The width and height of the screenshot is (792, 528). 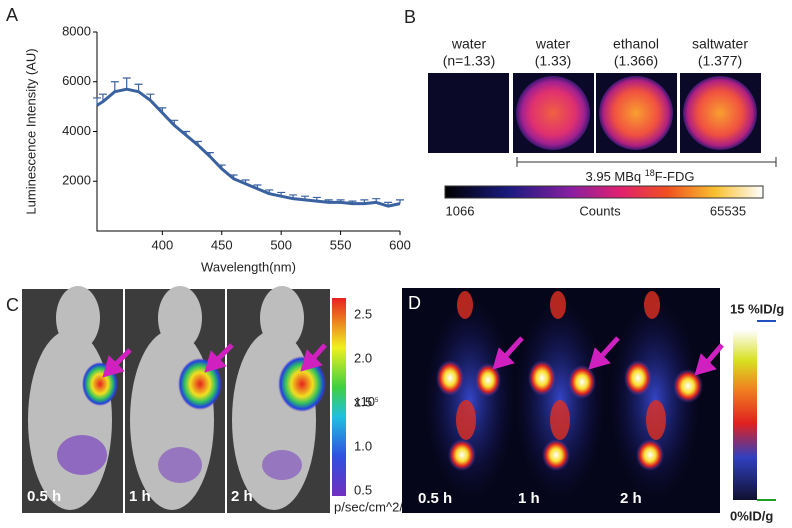 I want to click on colorbar-scale: x105, so click(x=366, y=401).